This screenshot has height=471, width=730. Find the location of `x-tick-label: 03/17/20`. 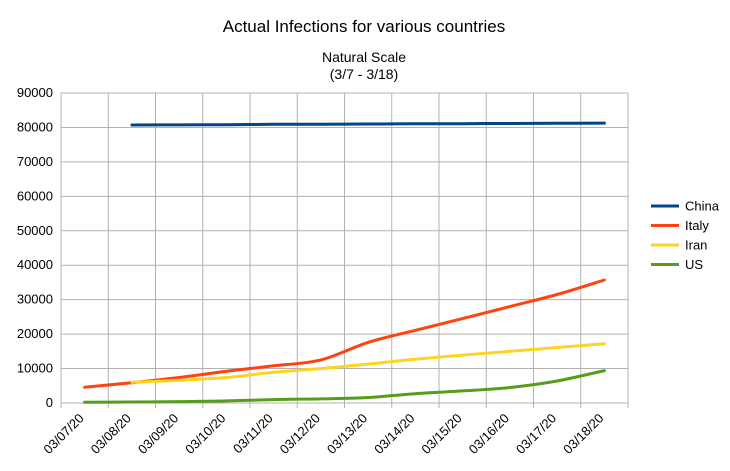

x-tick-label: 03/17/20 is located at coordinates (536, 434).